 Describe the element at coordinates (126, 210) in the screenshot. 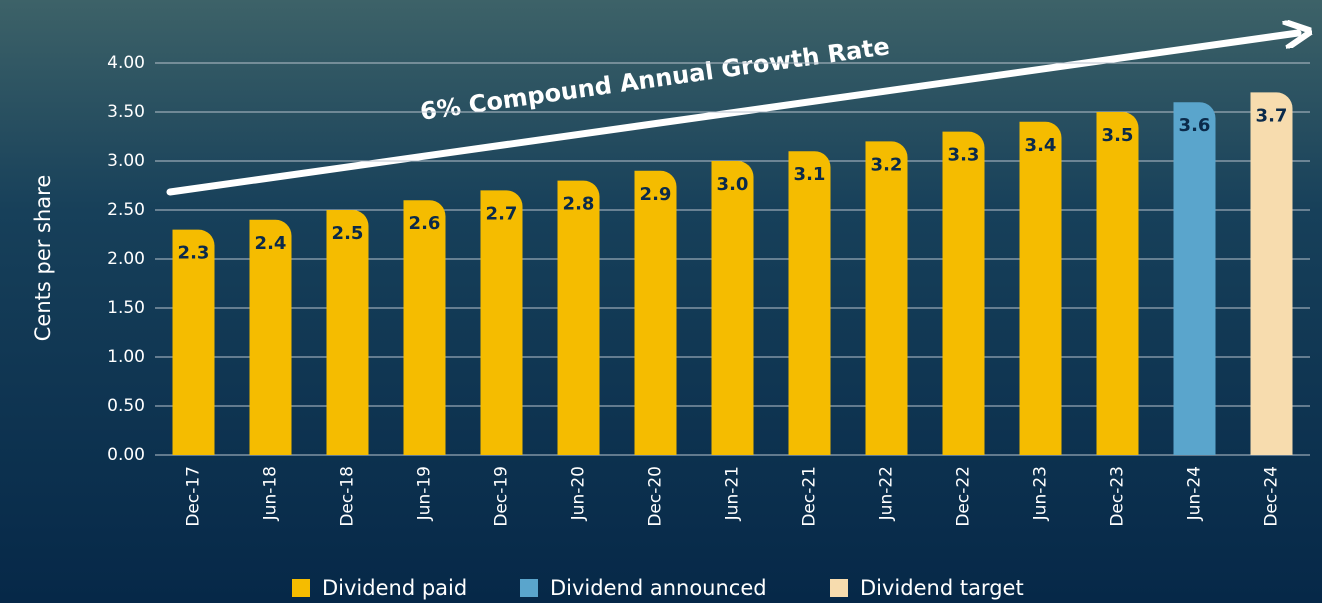

I see `y-tick-label: 2.50` at that location.